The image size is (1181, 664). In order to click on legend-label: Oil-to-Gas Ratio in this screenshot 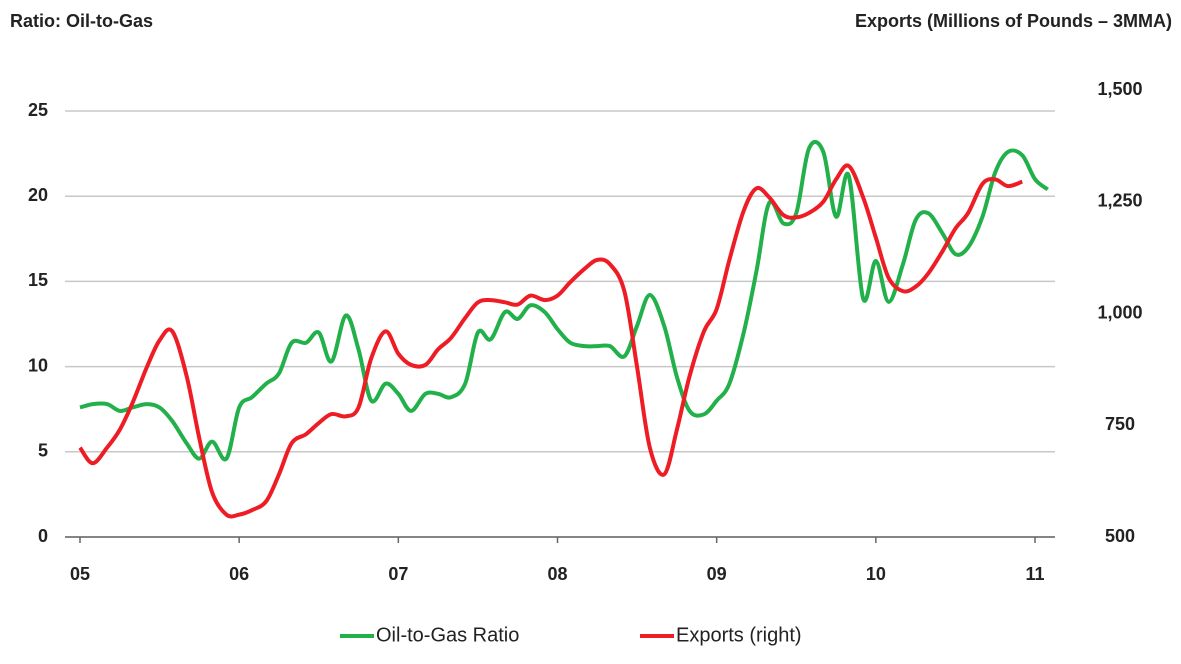, I will do `click(447, 635)`.